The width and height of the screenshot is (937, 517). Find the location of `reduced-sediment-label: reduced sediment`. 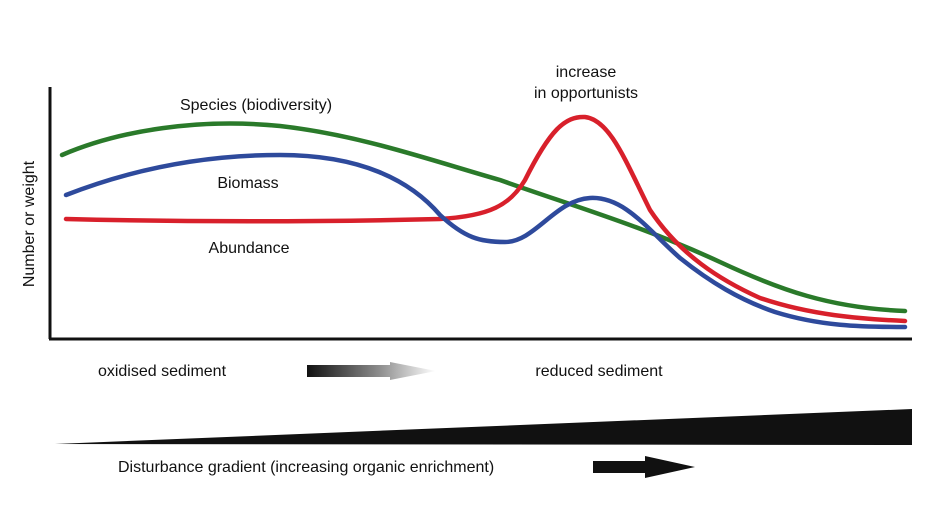

reduced-sediment-label: reduced sediment is located at coordinates (599, 371).